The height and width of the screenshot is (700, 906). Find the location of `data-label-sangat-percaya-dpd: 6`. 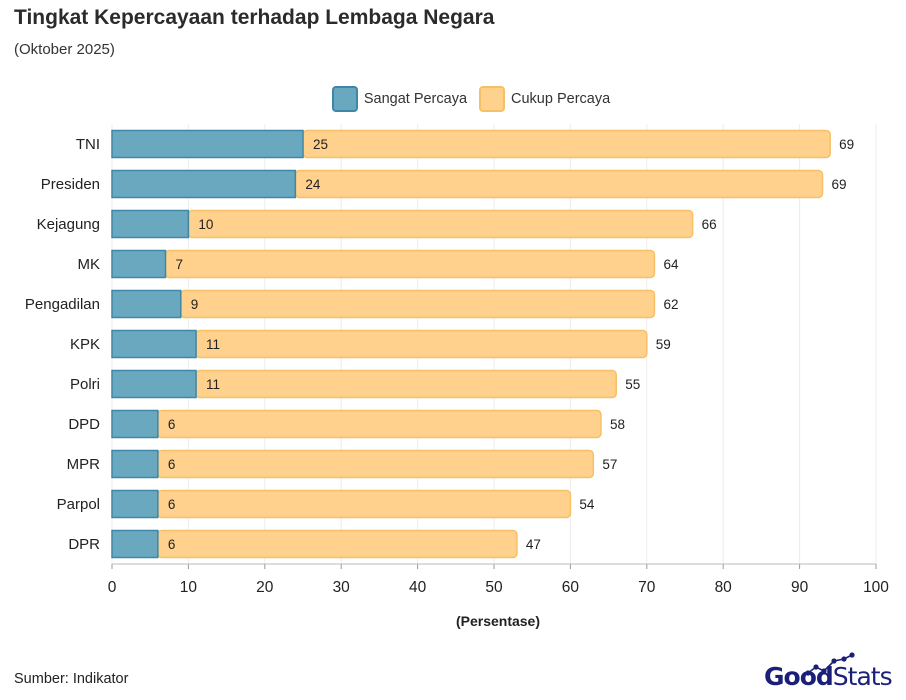

data-label-sangat-percaya-dpd: 6 is located at coordinates (172, 424).